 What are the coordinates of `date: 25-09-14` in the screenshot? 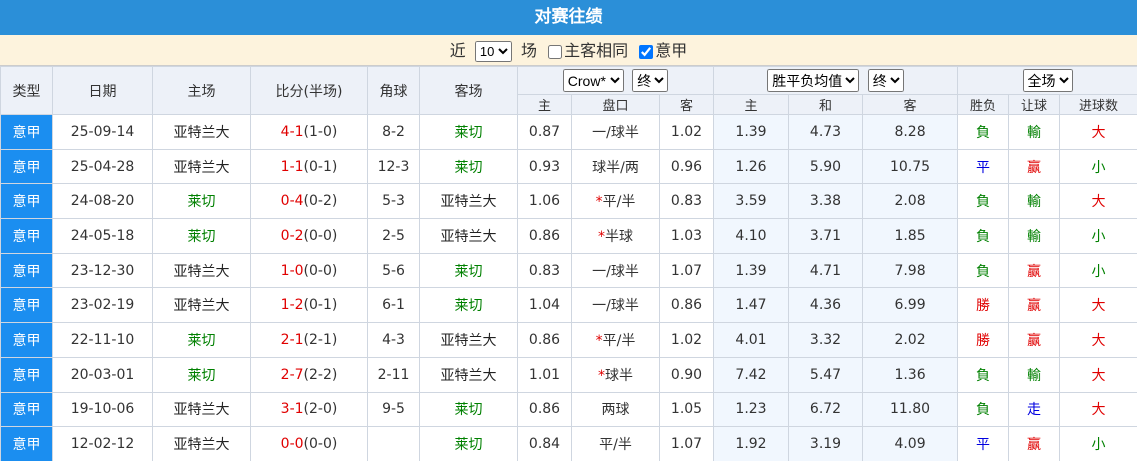 It's located at (102, 132).